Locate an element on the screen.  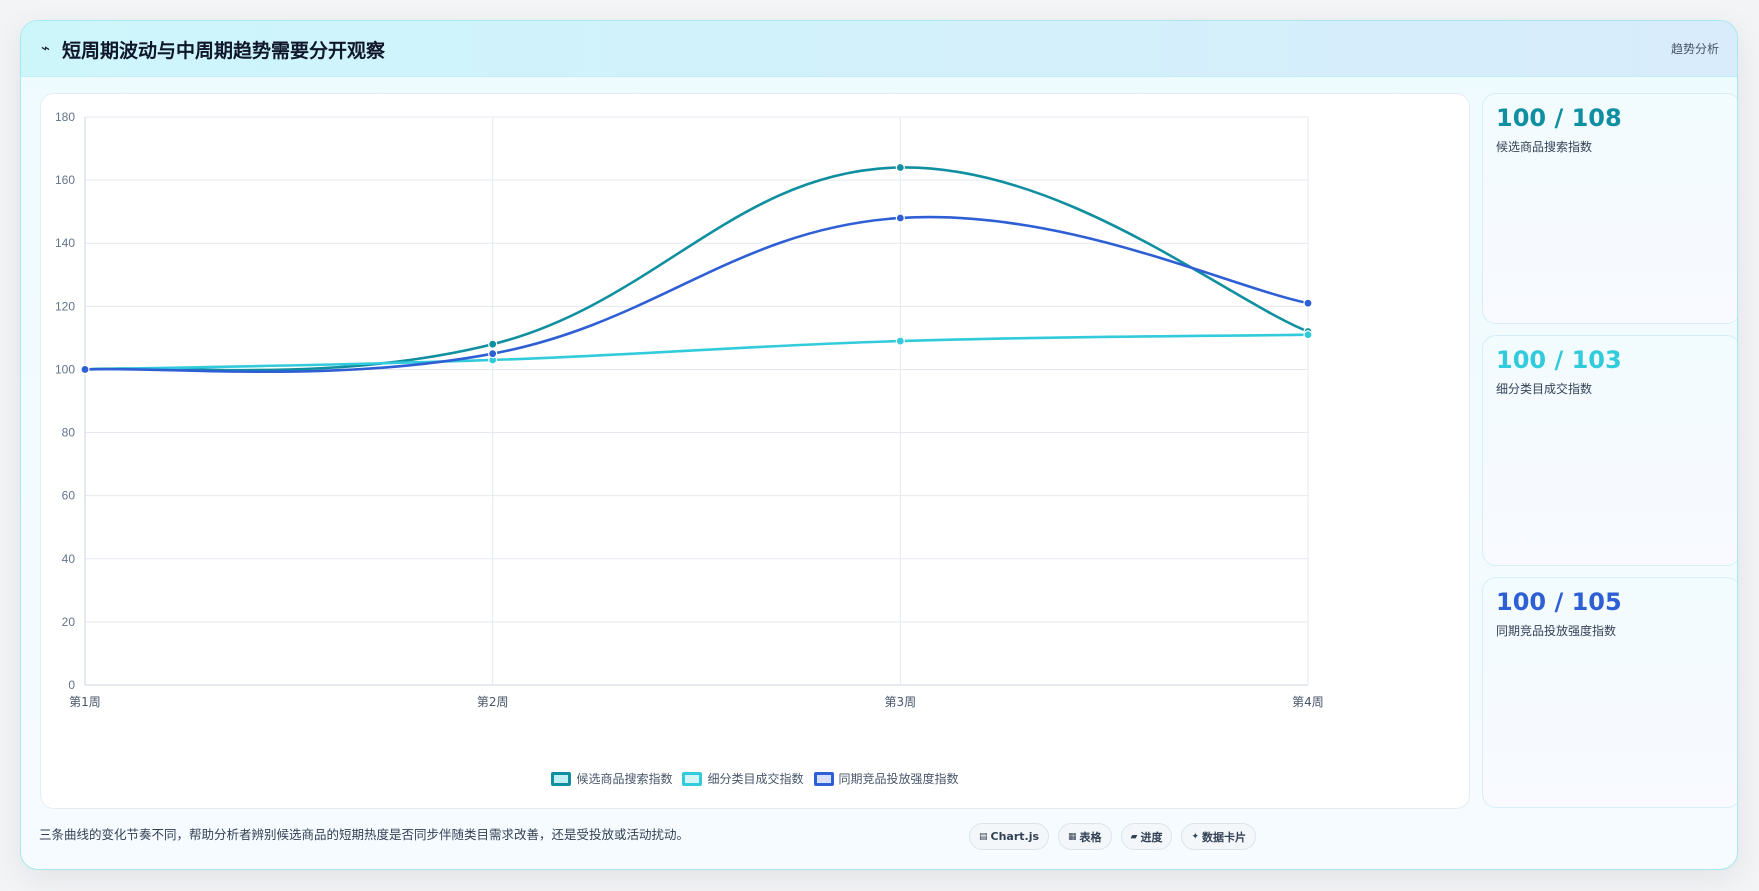
legend-label: 候选商品搜索指数 is located at coordinates (624, 779).